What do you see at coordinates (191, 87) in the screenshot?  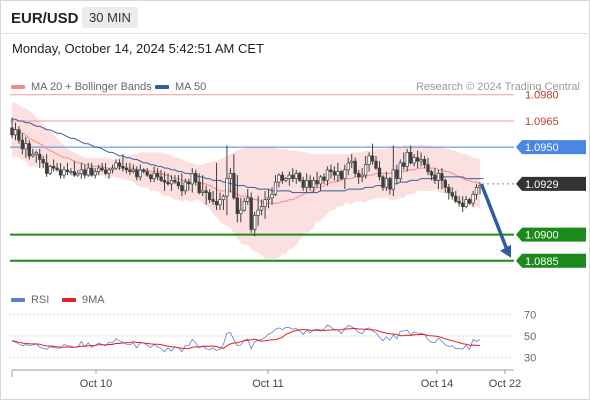 I see `ma50-legend-label: MA 50` at bounding box center [191, 87].